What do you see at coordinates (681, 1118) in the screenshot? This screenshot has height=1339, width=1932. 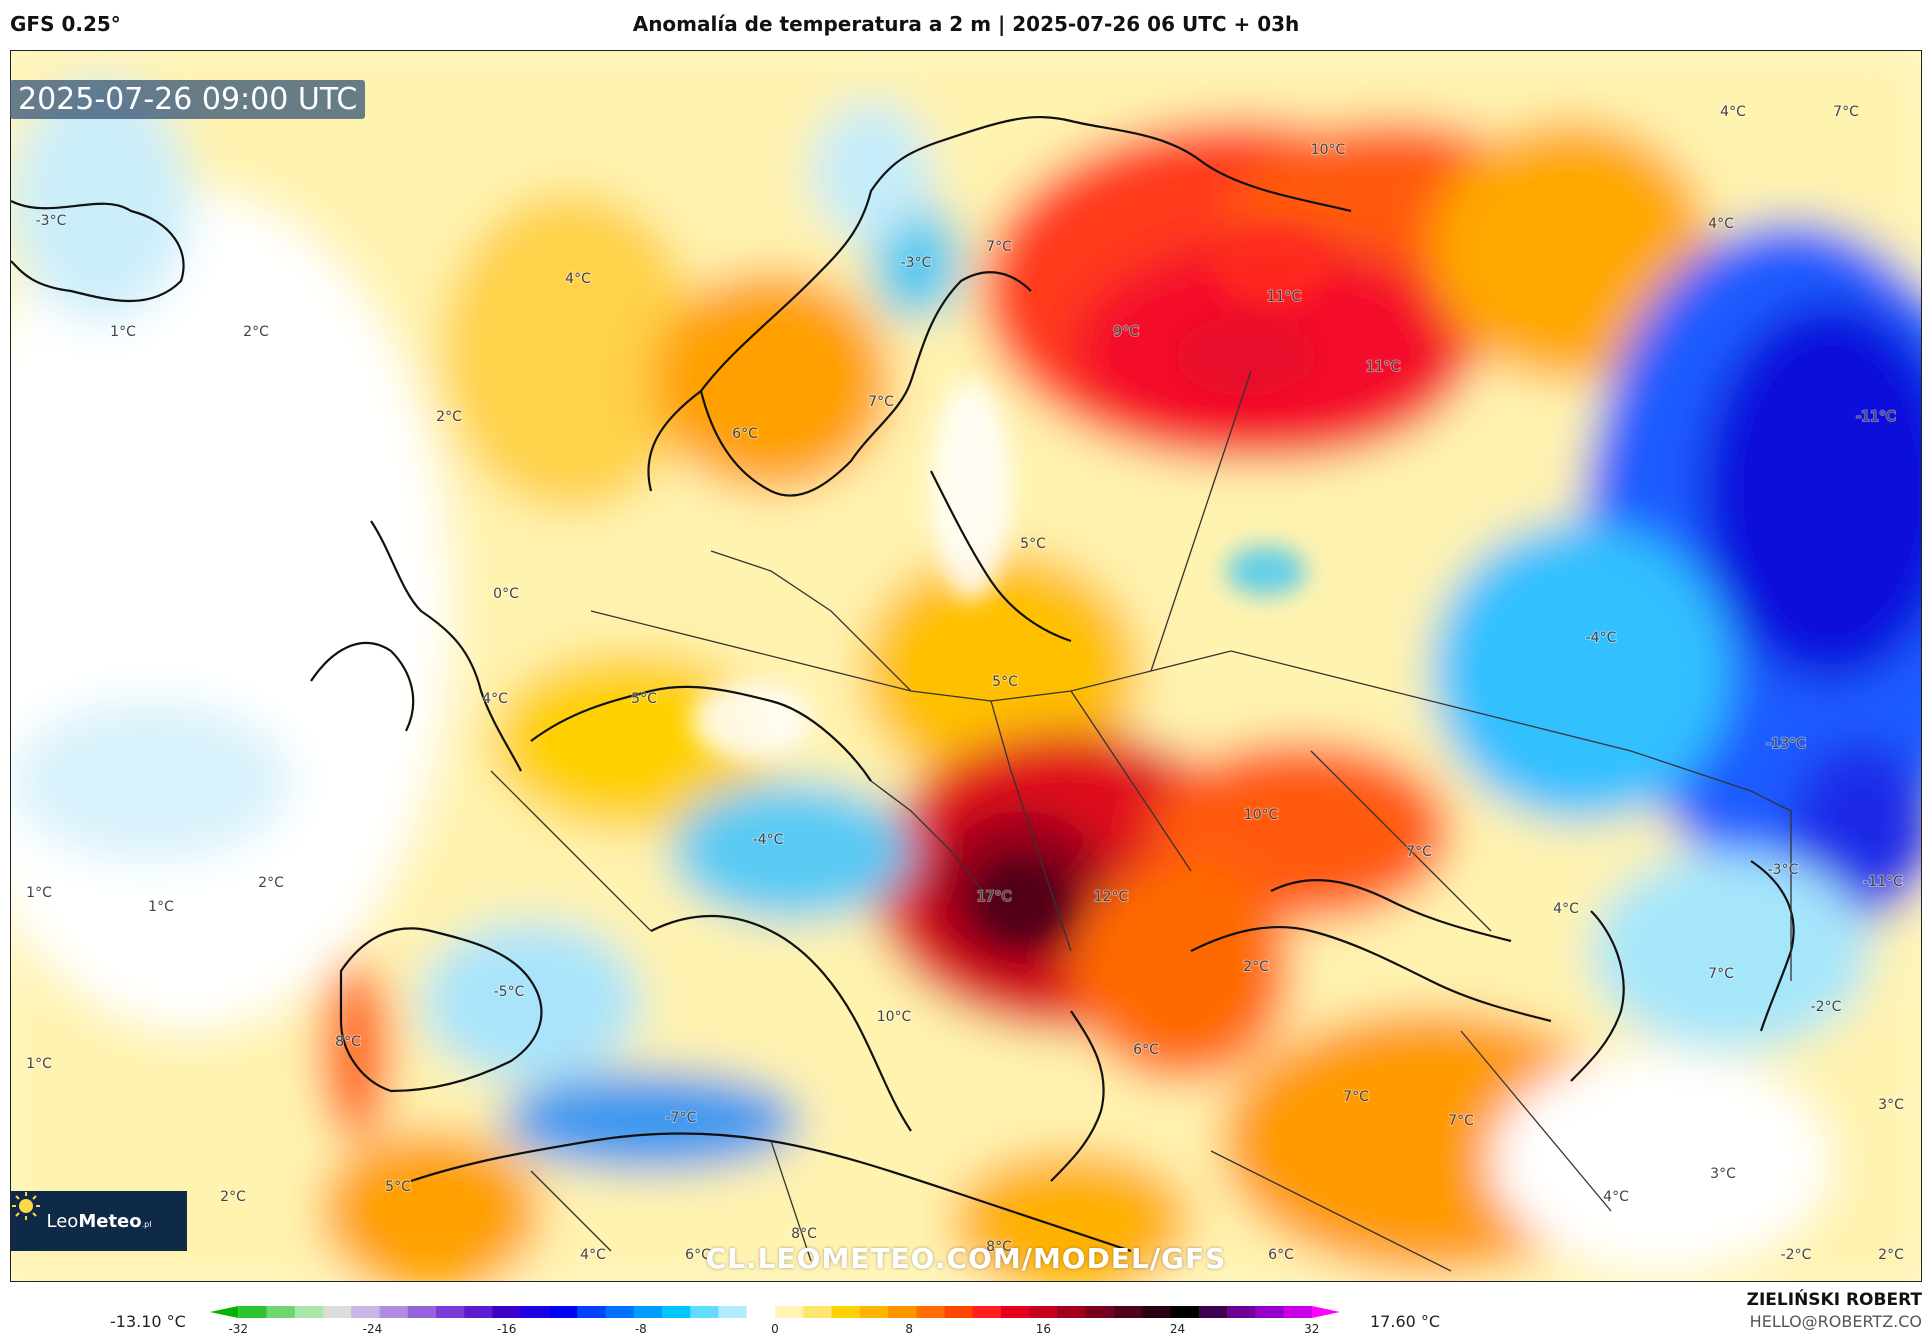 I see `anomaly-label: -7°C` at bounding box center [681, 1118].